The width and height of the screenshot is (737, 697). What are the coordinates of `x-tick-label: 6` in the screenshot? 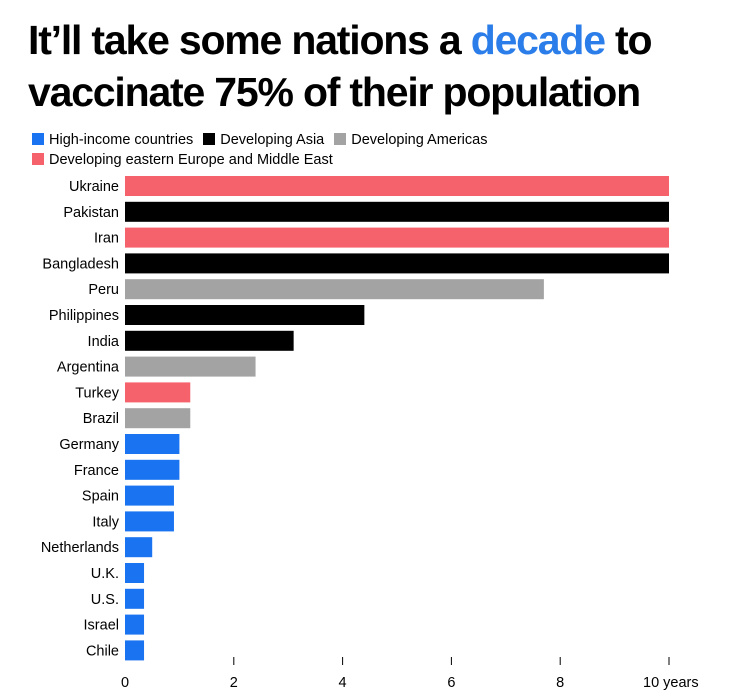 It's located at (451, 683).